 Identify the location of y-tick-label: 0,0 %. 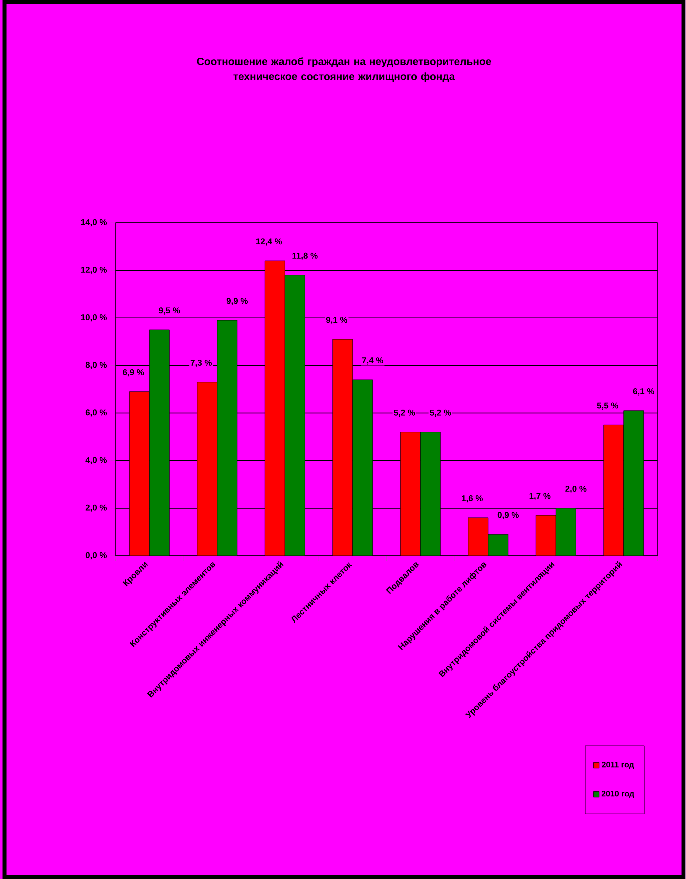
(97, 556).